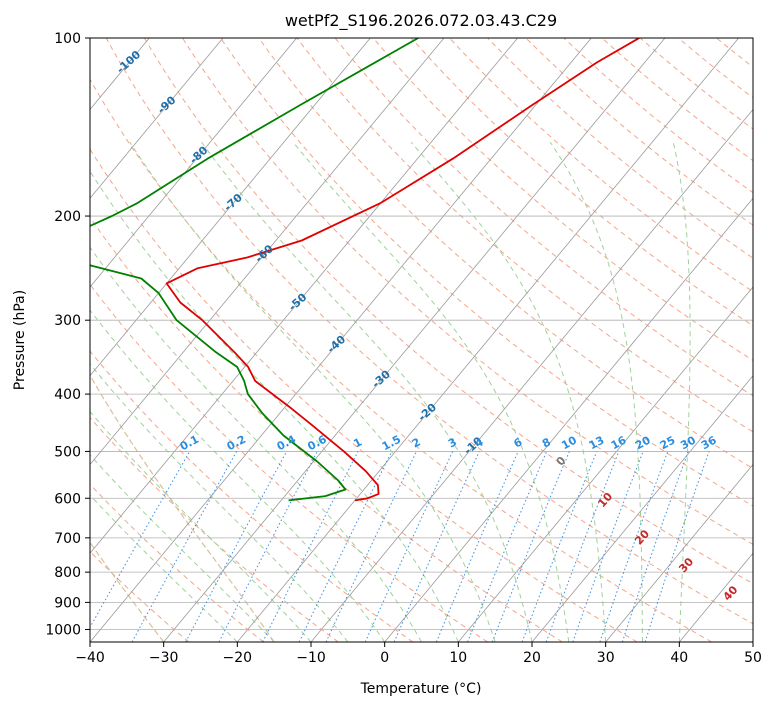 The height and width of the screenshot is (708, 775). Describe the element at coordinates (688, 442) in the screenshot. I see `mixing-ratio-label: 30` at that location.